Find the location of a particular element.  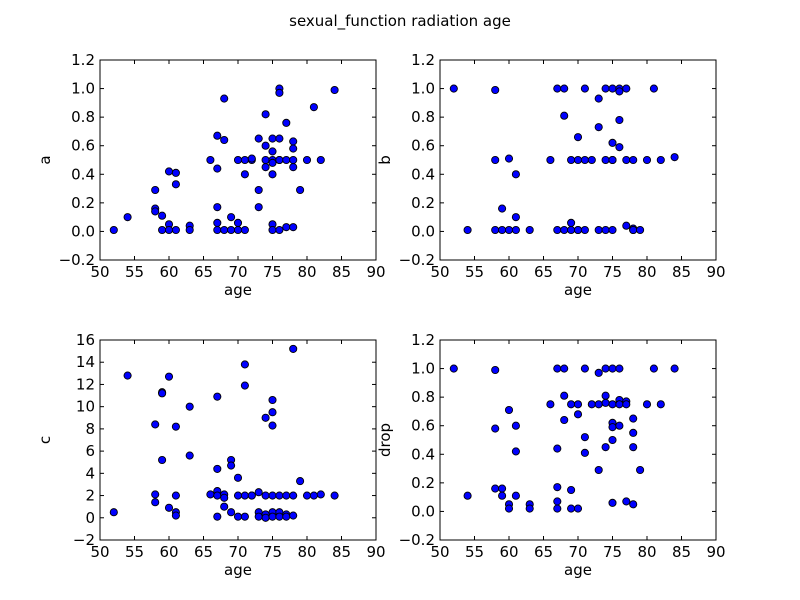

x-tick-label: 90 is located at coordinates (375, 552).